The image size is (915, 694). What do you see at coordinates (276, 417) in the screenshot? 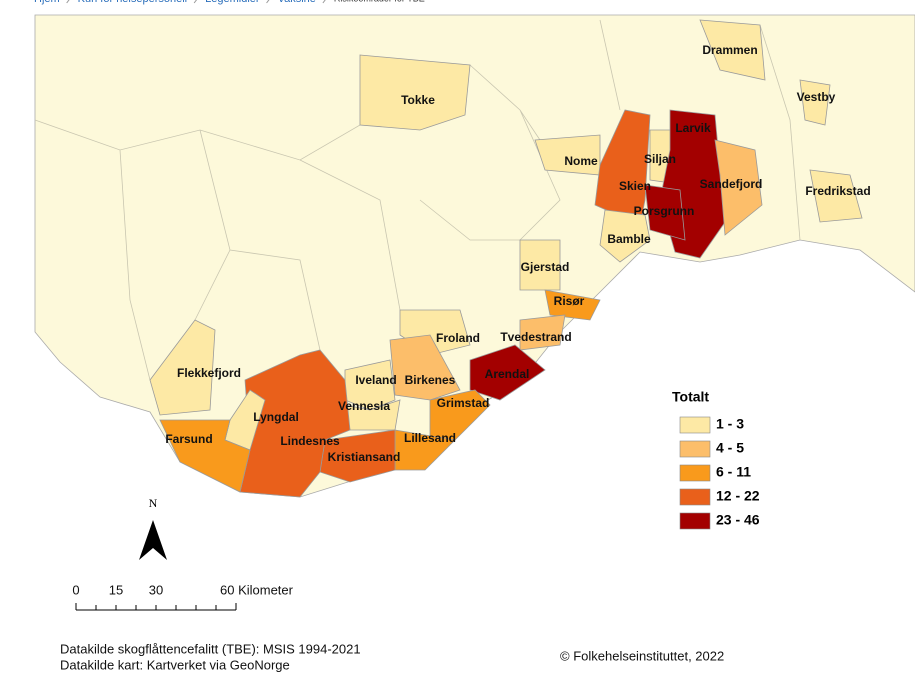
I see `municipality-label: Lyngdal` at bounding box center [276, 417].